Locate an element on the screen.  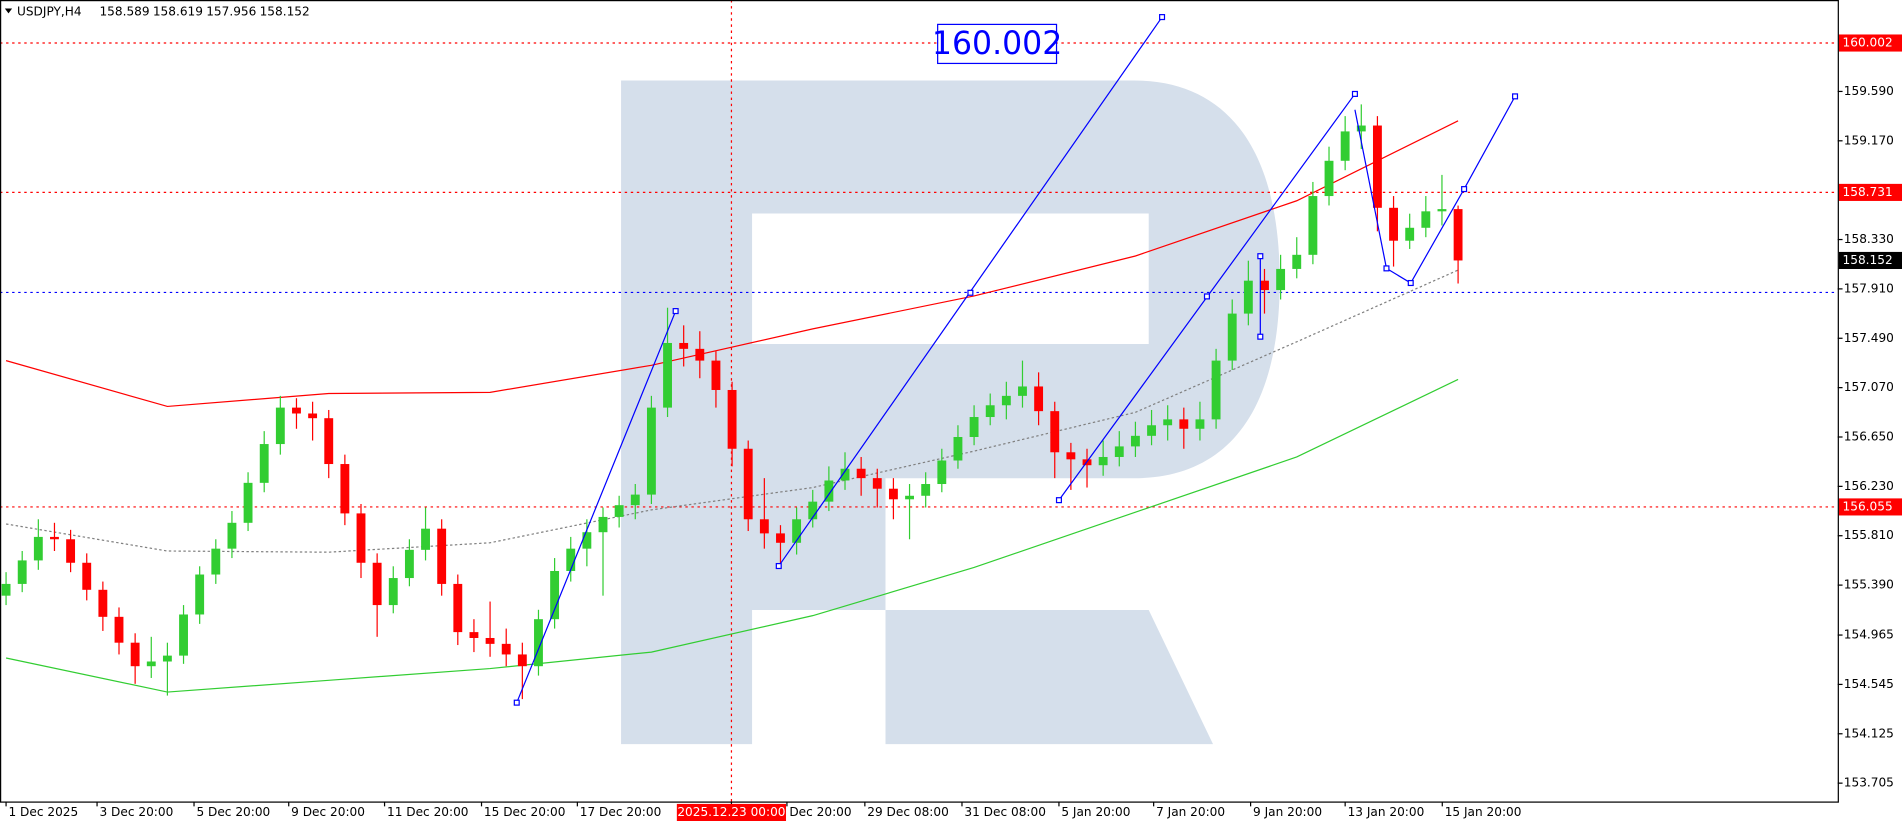
x-tick-label: 9 Jan 20:00 is located at coordinates (1287, 812).